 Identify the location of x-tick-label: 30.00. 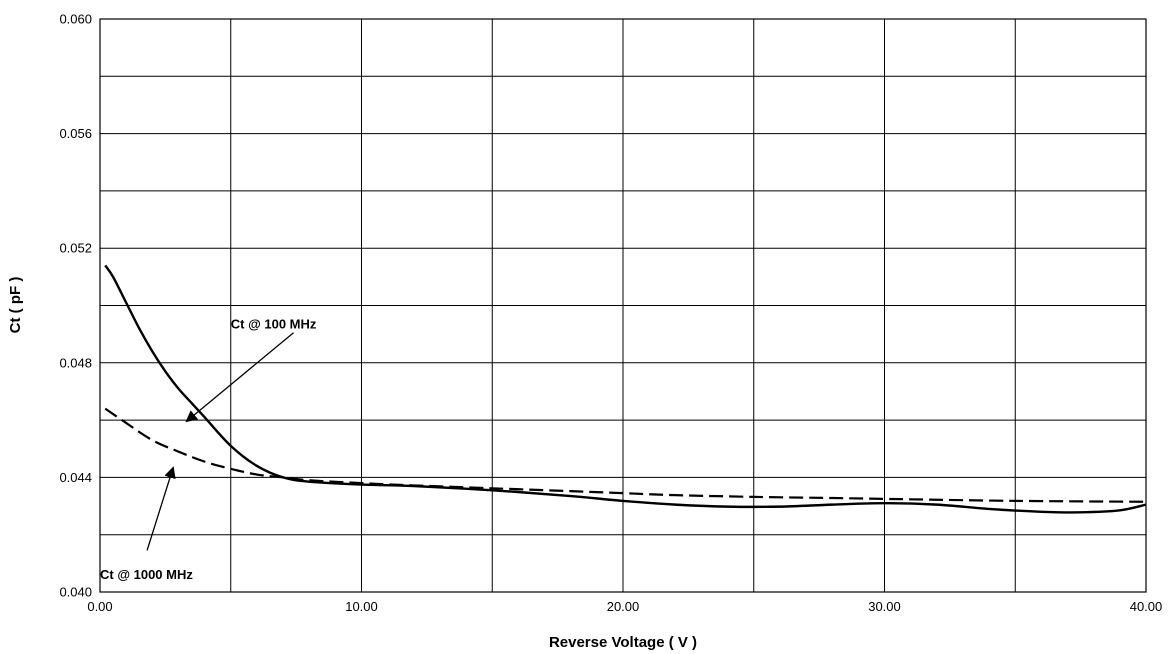
(884, 606).